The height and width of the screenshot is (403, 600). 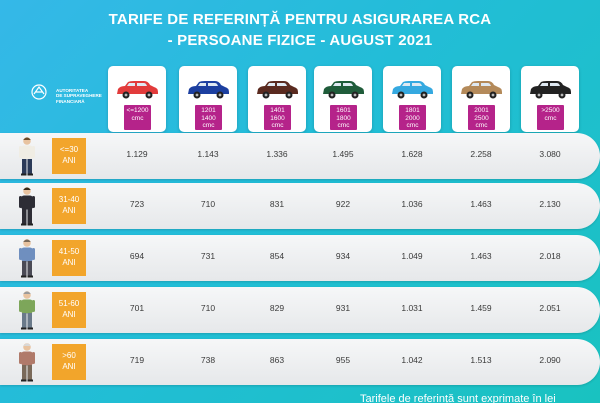 I want to click on tariff-value: 1.049, so click(x=412, y=256).